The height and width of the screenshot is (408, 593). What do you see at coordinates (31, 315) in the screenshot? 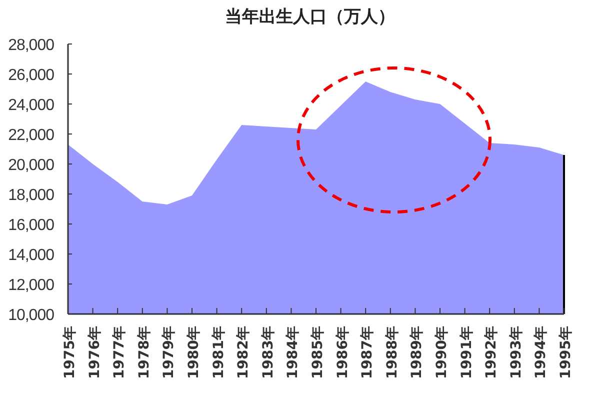
I see `y-tick-label: 10,000` at bounding box center [31, 315].